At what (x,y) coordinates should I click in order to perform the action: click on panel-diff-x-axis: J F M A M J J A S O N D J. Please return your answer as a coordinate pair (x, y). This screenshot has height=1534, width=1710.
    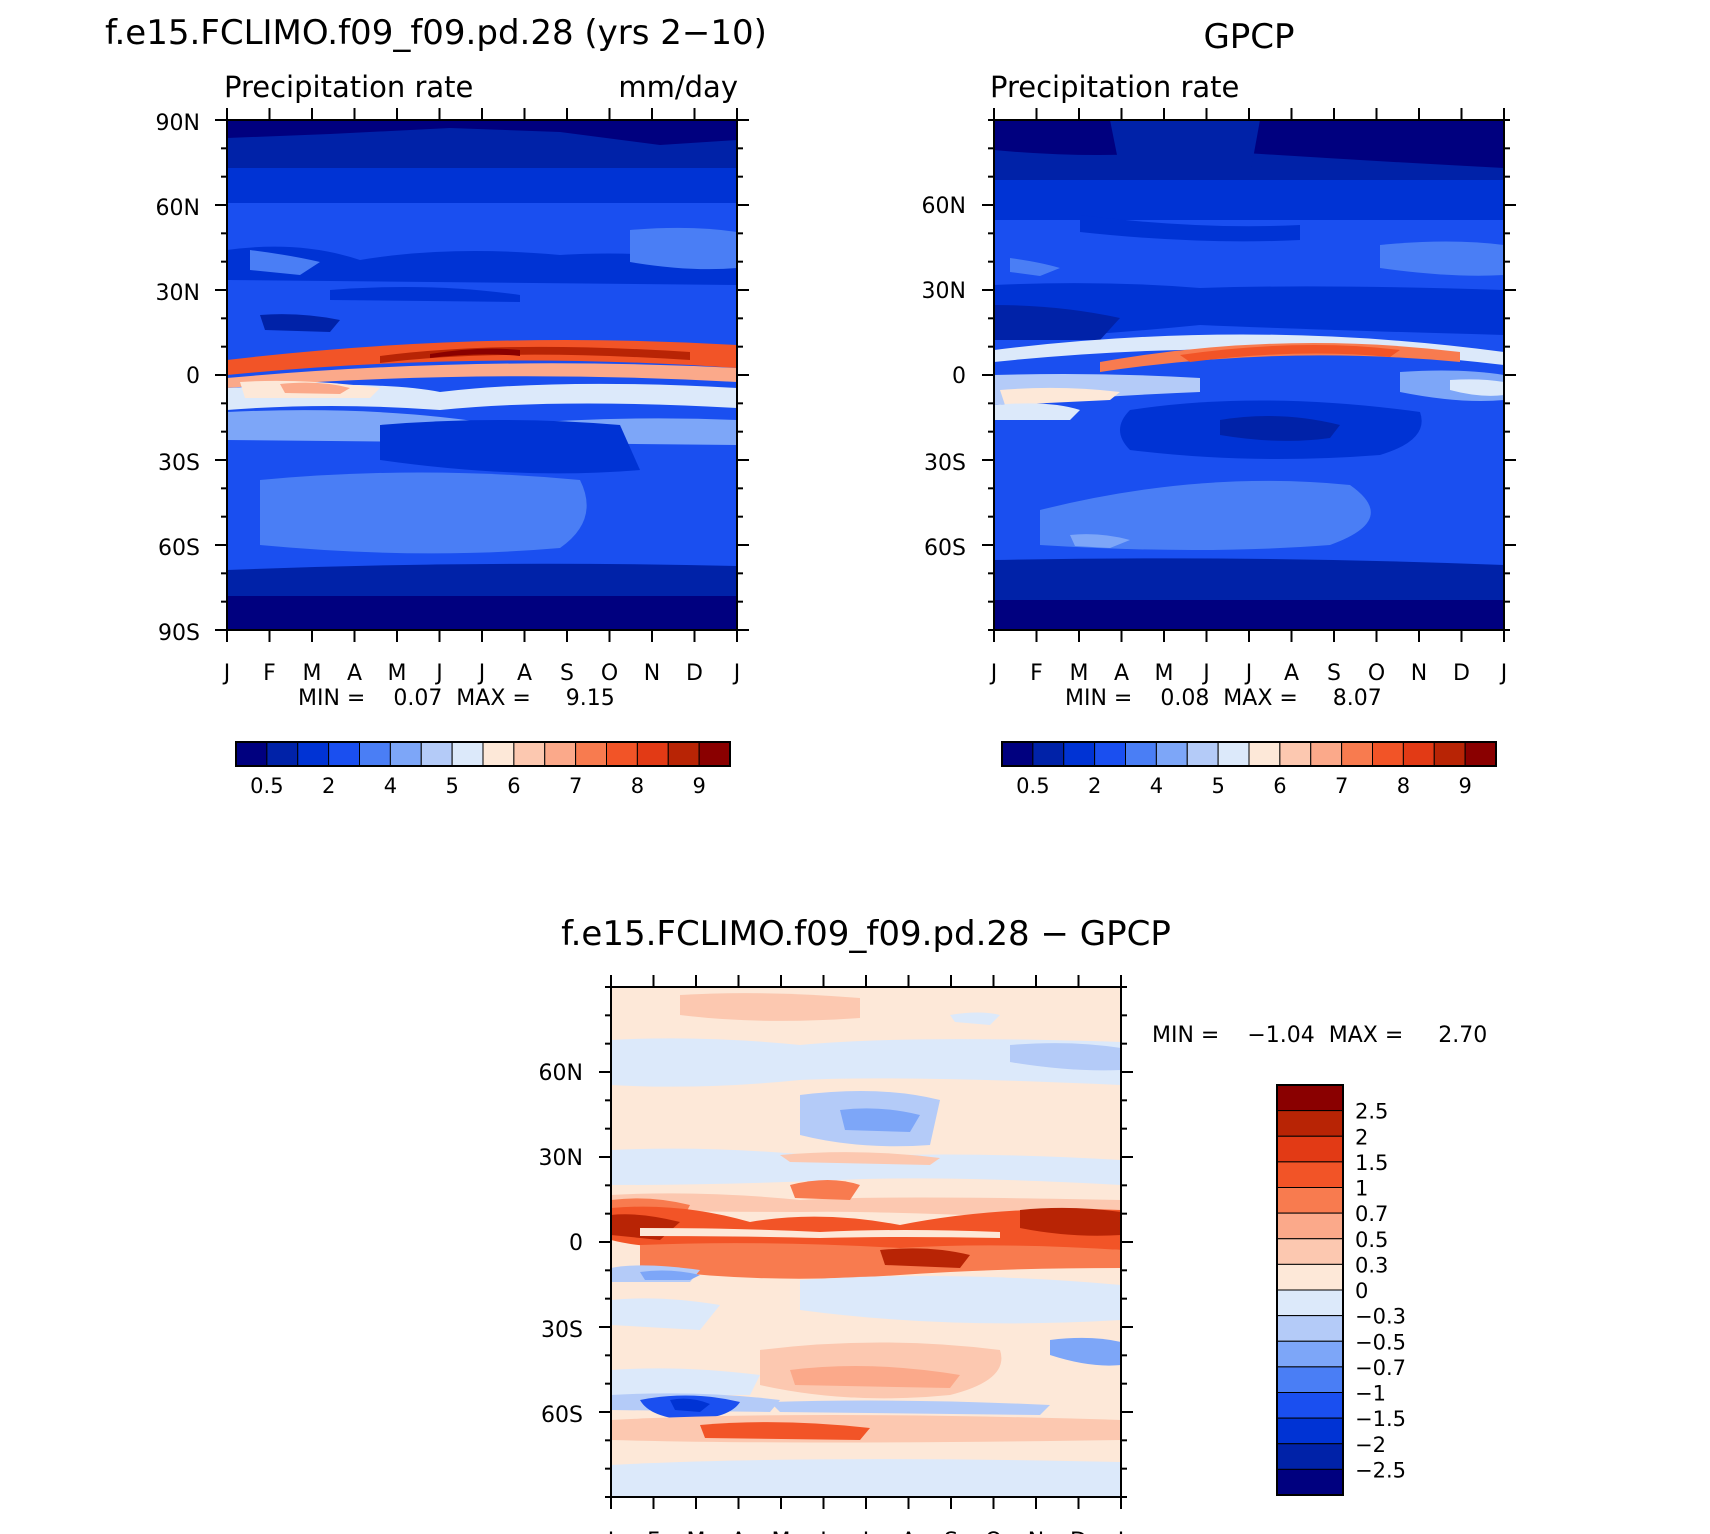
    Looking at the image, I should click on (865, 1531).